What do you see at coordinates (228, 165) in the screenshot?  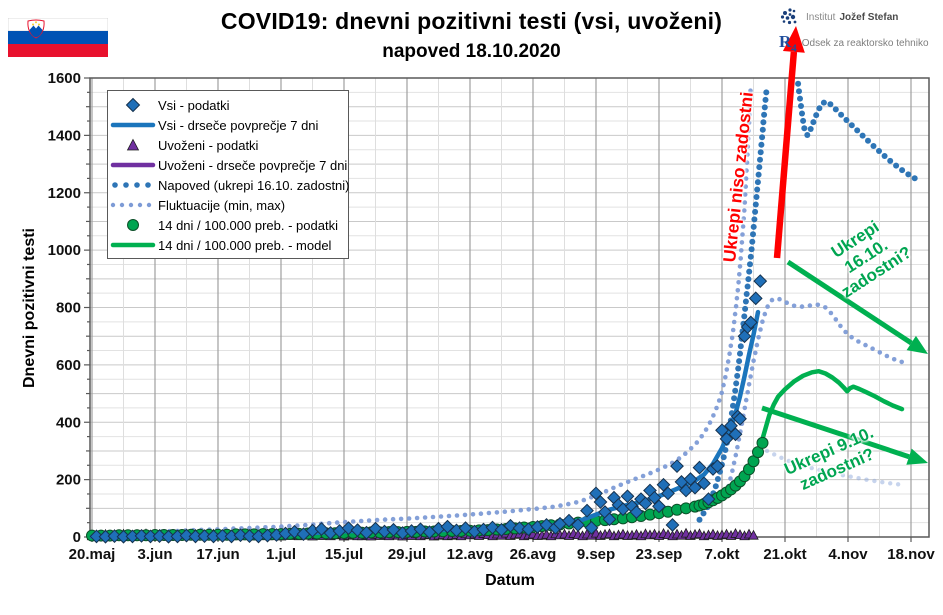 I see `legend-item-uvozeni-avg: Uvoženi - drseče povprečje 7 dni` at bounding box center [228, 165].